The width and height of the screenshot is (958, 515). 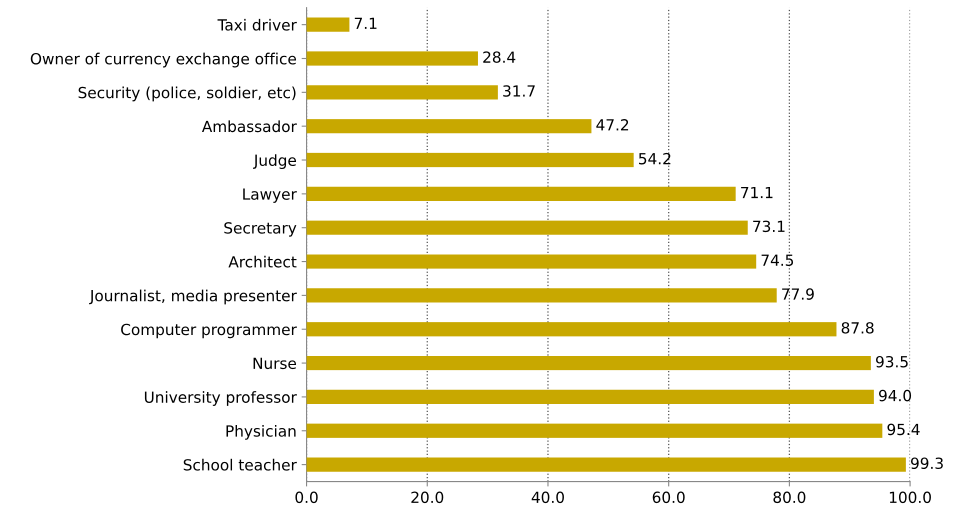 What do you see at coordinates (193, 297) in the screenshot?
I see `y-tick-label: Journalist, media presenter` at bounding box center [193, 297].